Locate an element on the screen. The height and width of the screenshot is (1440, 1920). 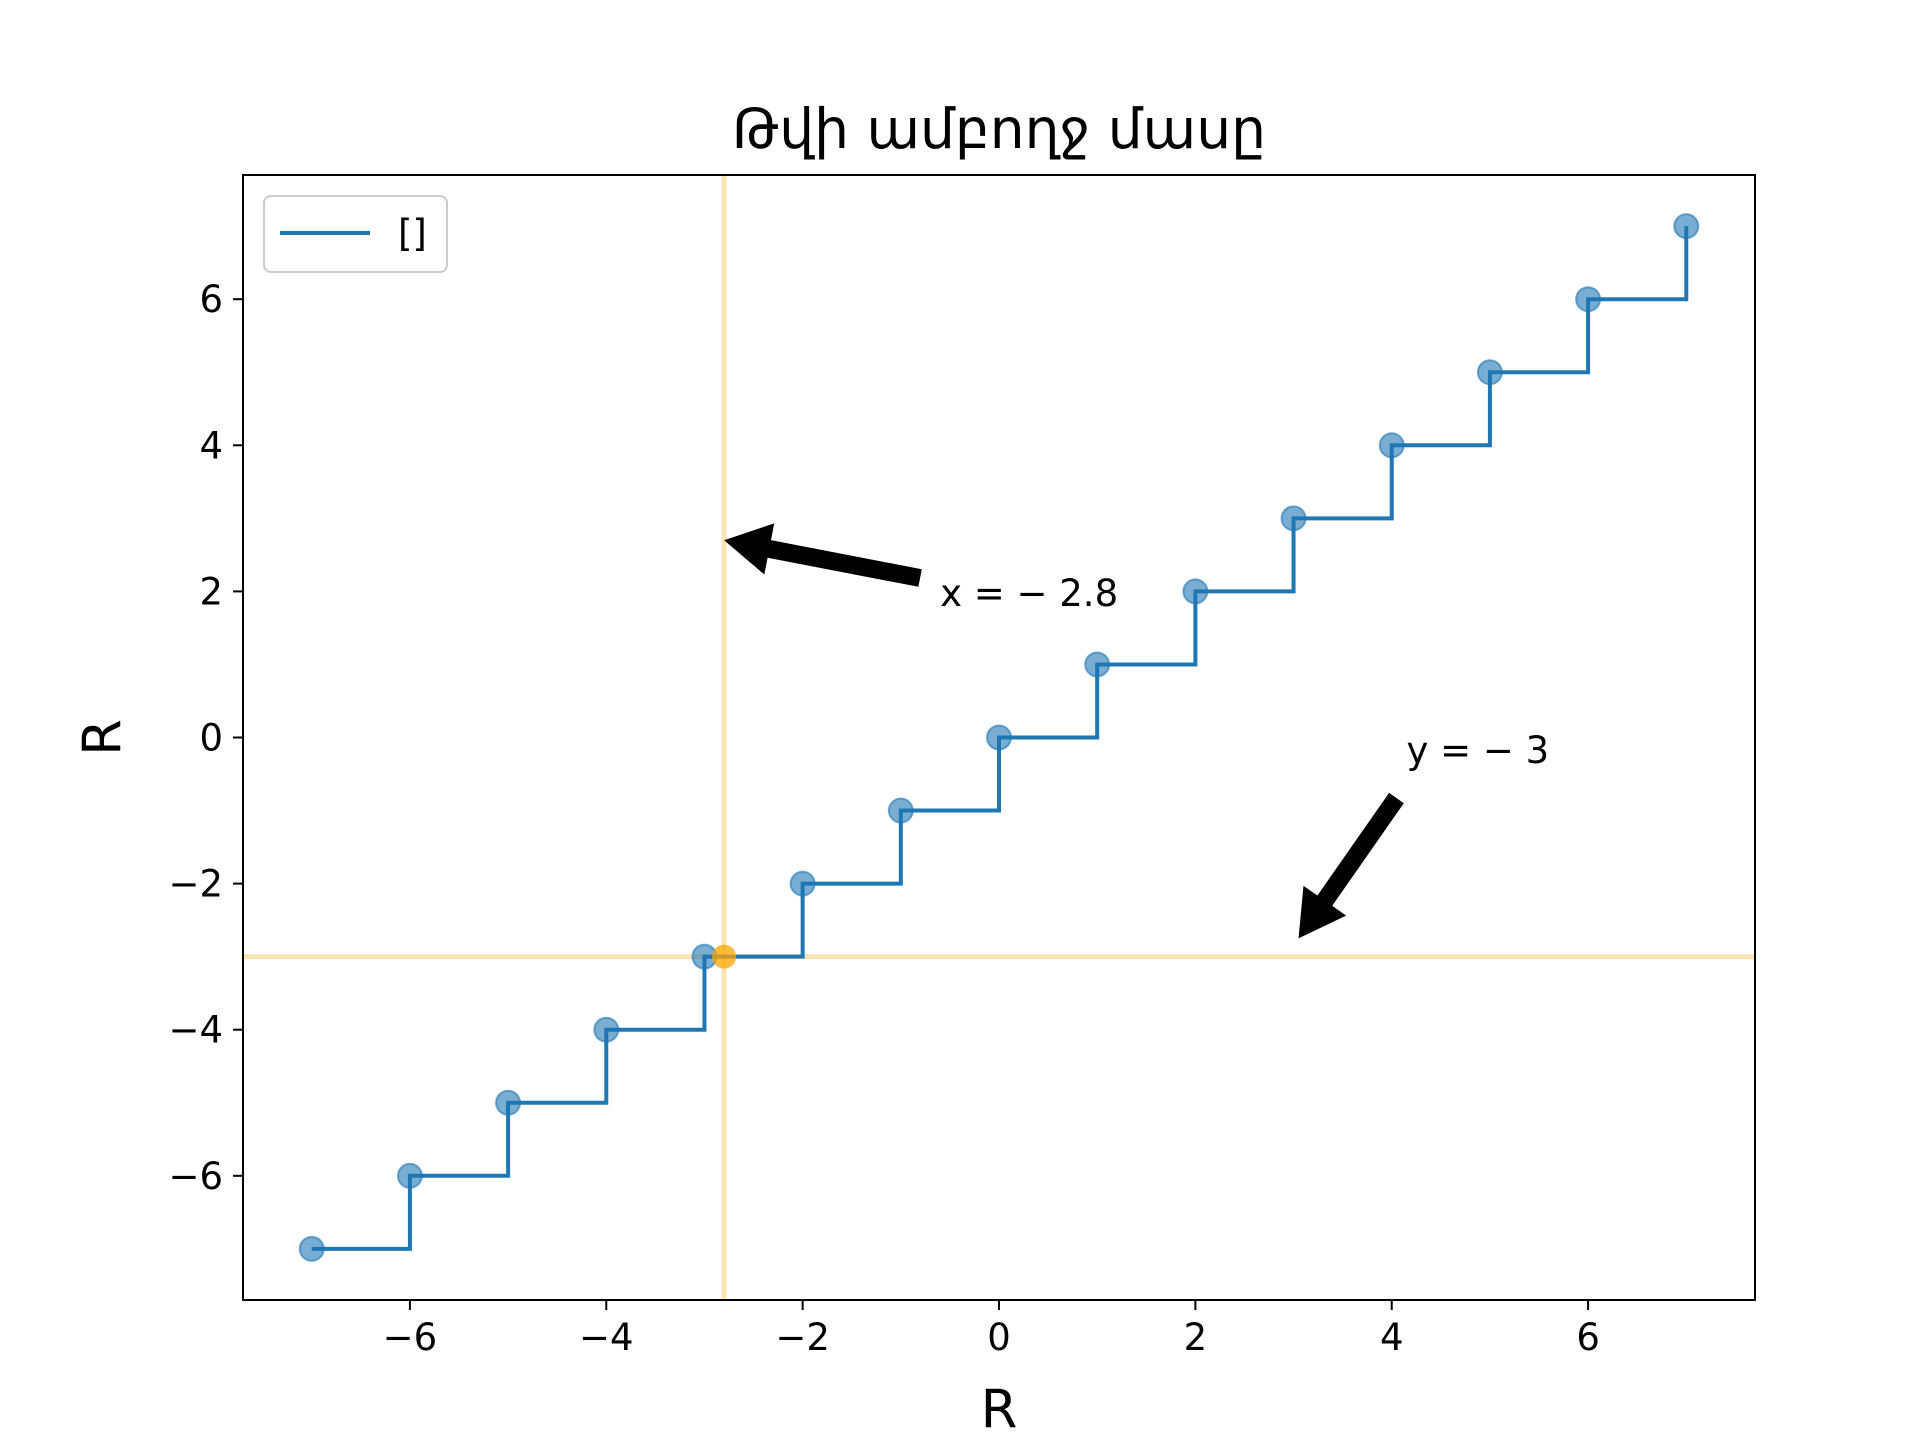
y-tick-label: 0 is located at coordinates (211, 738).